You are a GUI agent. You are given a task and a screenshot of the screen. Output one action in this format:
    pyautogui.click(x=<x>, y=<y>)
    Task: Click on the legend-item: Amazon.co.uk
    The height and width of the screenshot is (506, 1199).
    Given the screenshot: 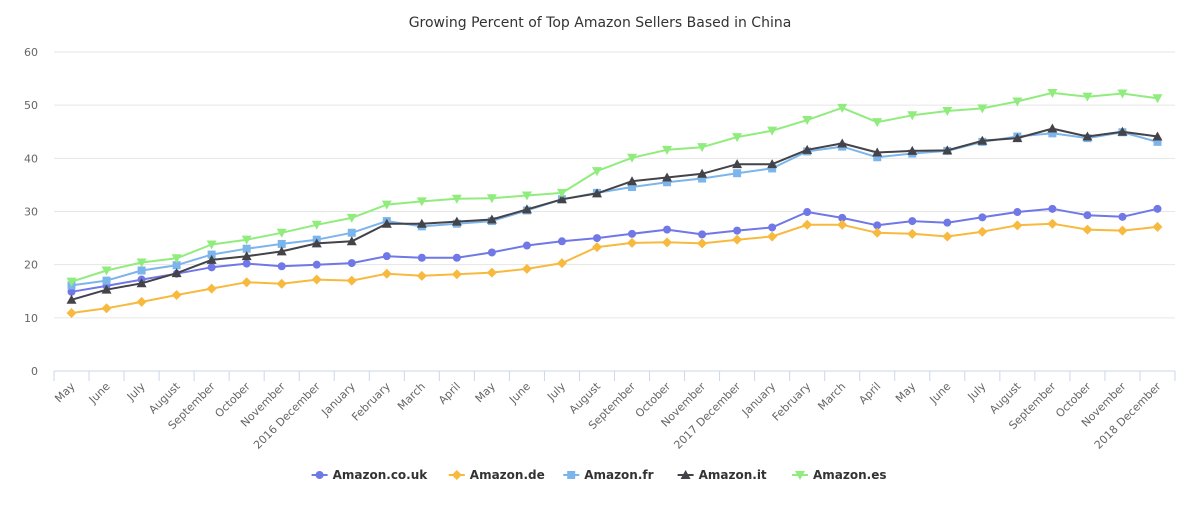 What is the action you would take?
    pyautogui.click(x=370, y=475)
    